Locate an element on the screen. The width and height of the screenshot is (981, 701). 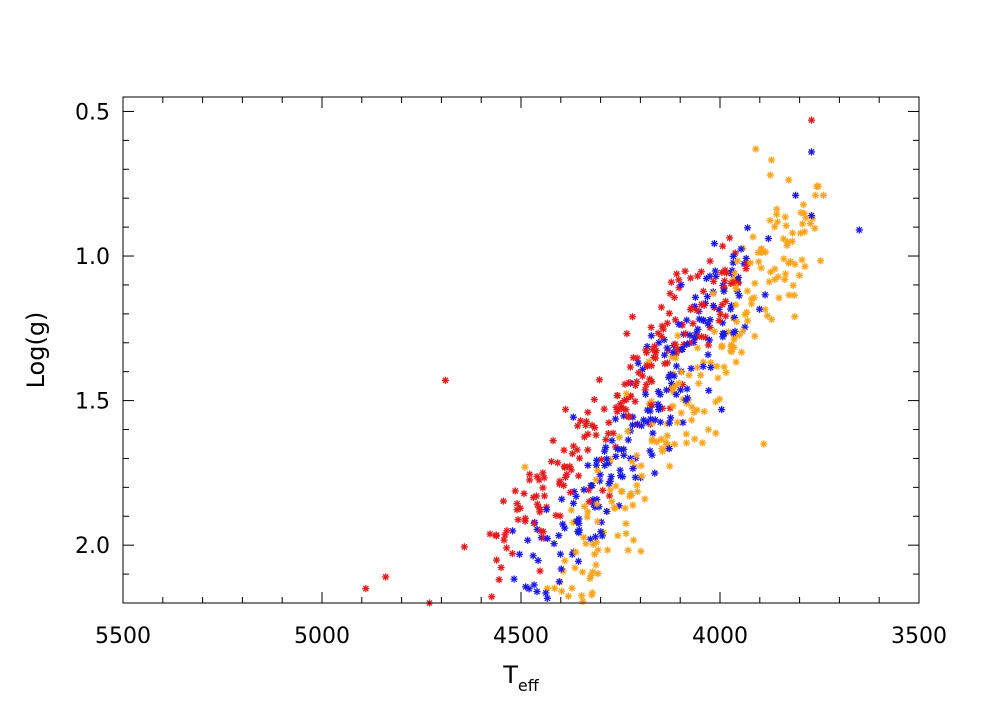
x-tick-label: 5500 is located at coordinates (123, 636).